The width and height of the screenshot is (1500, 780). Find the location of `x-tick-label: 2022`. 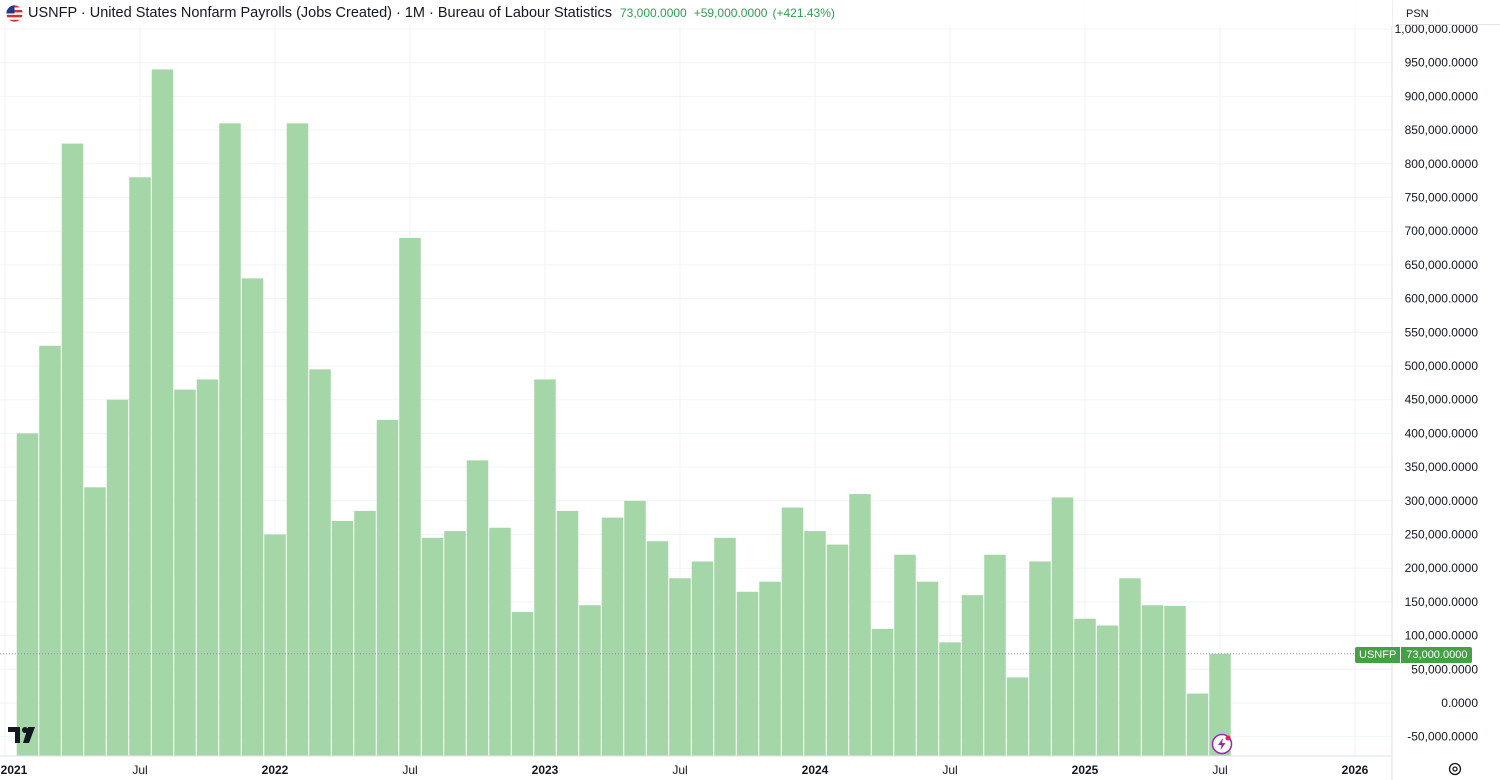

x-tick-label: 2022 is located at coordinates (275, 770).